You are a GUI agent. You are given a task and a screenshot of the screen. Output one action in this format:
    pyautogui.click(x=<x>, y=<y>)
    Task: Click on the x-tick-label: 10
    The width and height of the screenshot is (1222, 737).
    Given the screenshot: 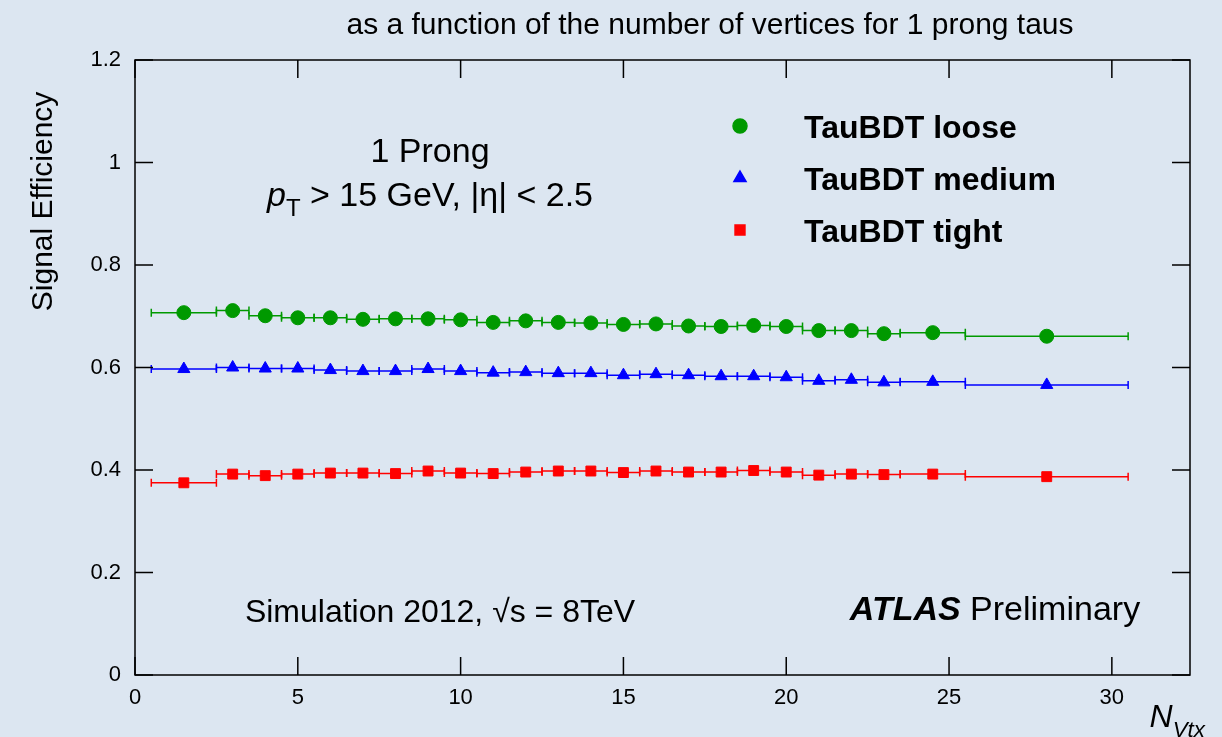 What is the action you would take?
    pyautogui.click(x=460, y=697)
    